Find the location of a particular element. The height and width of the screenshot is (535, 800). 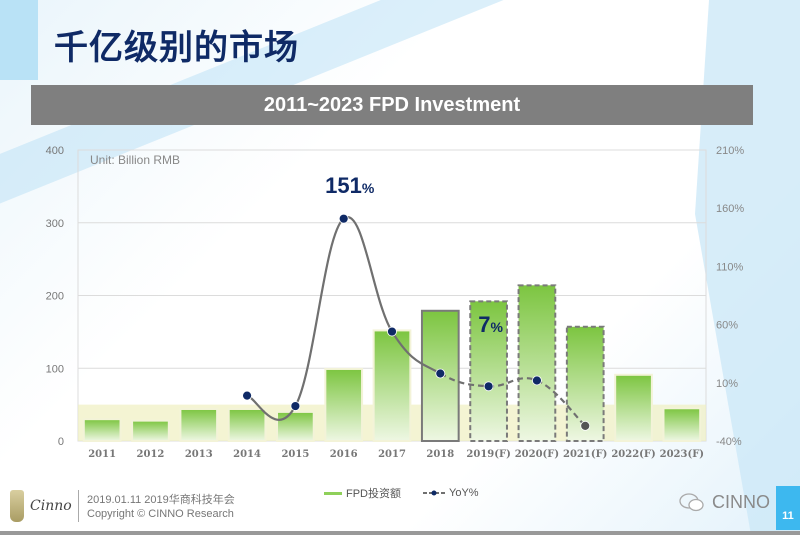

svg-text: 2019(F) is located at coordinates (488, 454).